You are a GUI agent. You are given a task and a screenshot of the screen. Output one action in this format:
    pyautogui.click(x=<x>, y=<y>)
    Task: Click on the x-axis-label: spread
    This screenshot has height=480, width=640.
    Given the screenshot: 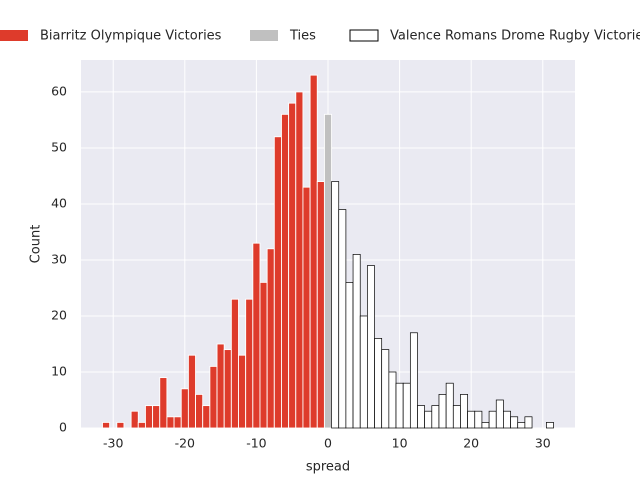 What is the action you would take?
    pyautogui.click(x=328, y=467)
    